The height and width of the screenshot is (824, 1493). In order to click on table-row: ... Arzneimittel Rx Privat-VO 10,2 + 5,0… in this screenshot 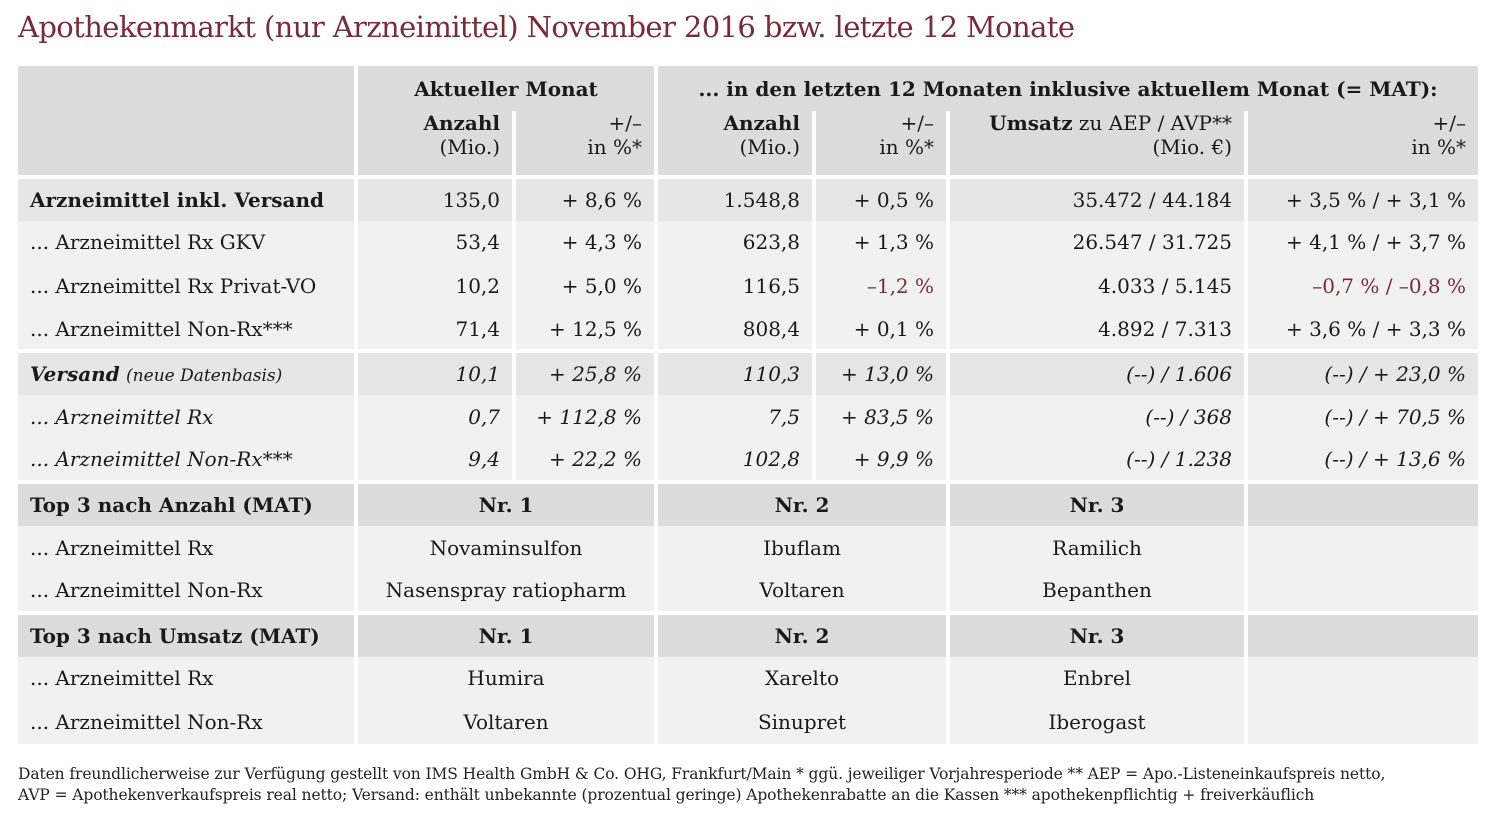, I will do `click(748, 286)`.